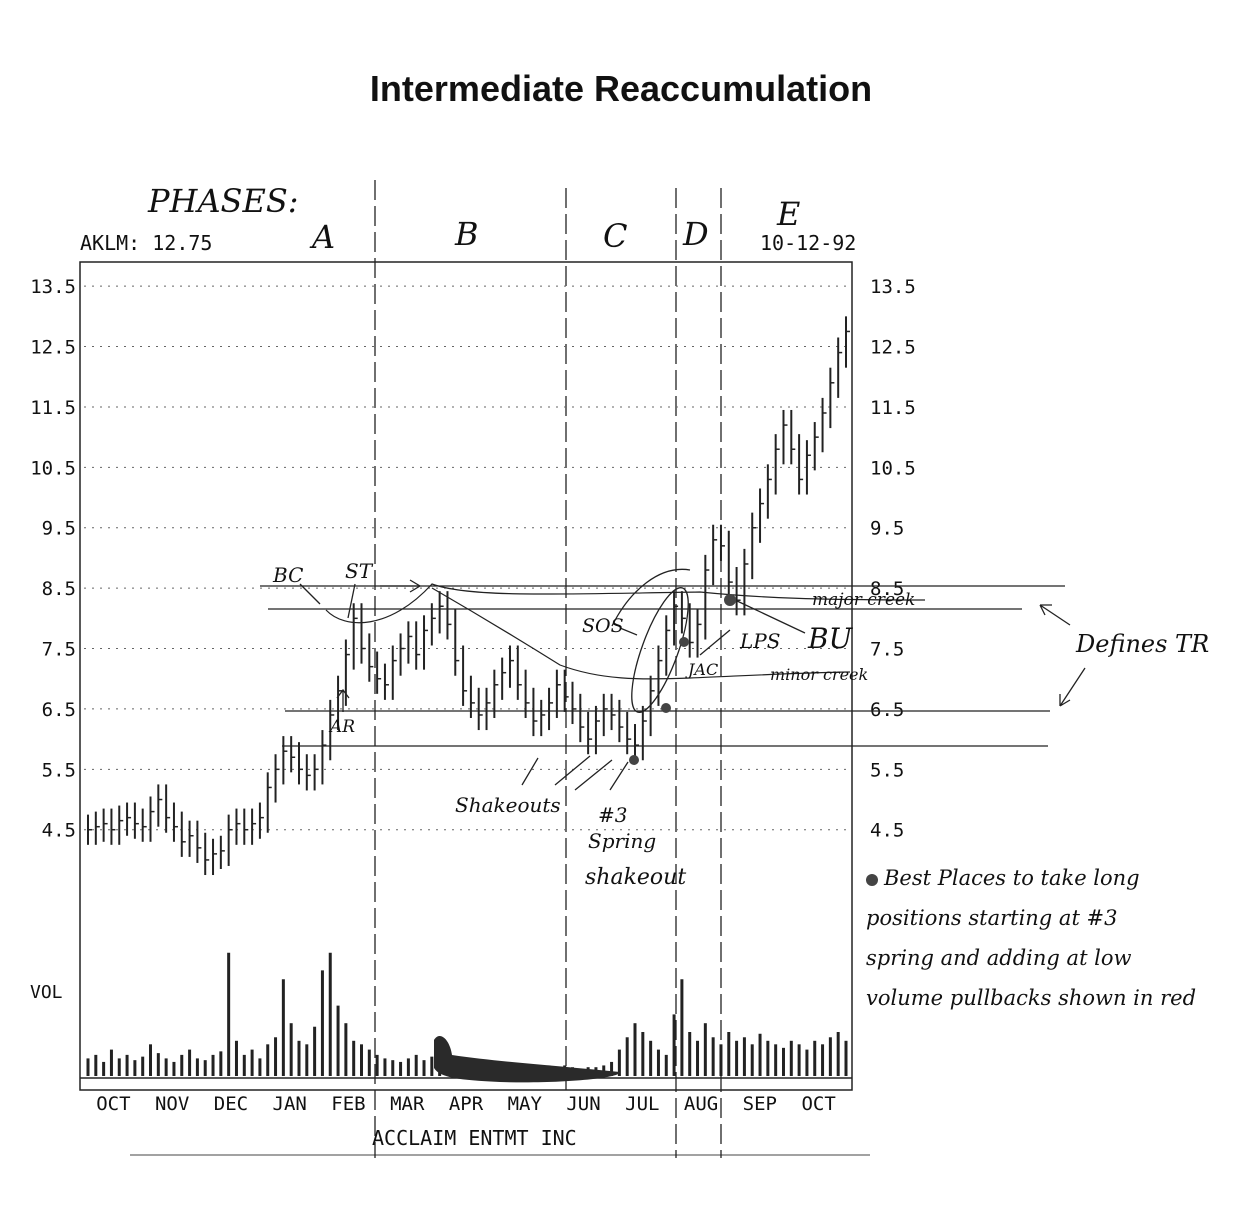  I want to click on bu-entry-dot, so click(730, 600).